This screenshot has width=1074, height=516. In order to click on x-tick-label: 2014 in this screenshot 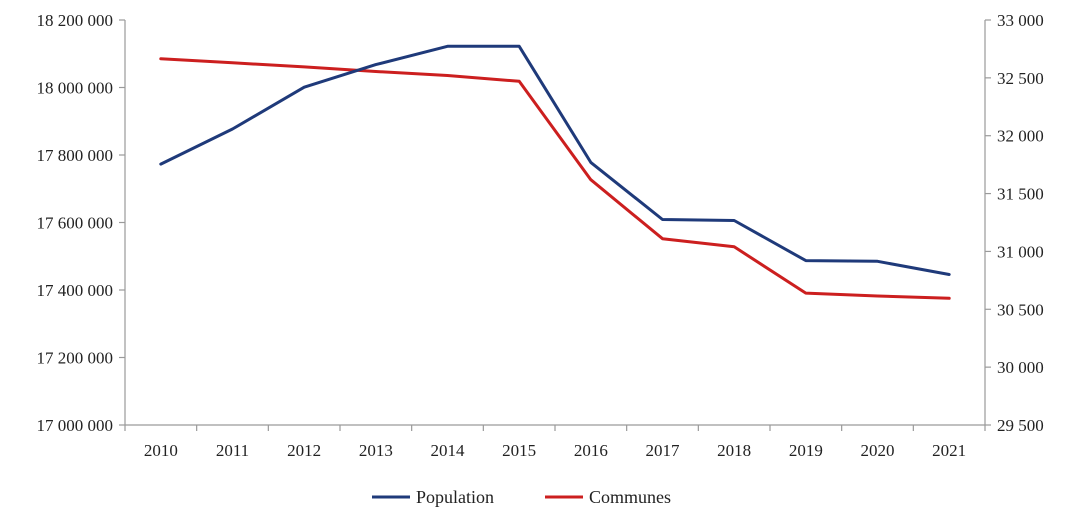, I will do `click(448, 450)`.